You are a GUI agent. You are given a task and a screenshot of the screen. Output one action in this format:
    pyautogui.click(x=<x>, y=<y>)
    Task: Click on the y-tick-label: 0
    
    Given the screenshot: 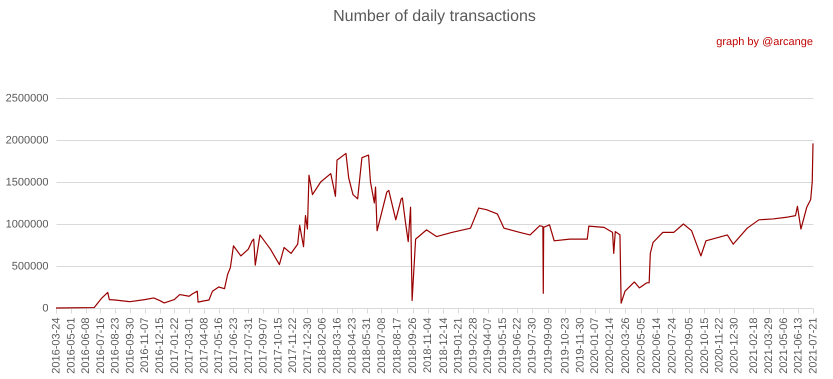 What is the action you would take?
    pyautogui.click(x=45, y=308)
    